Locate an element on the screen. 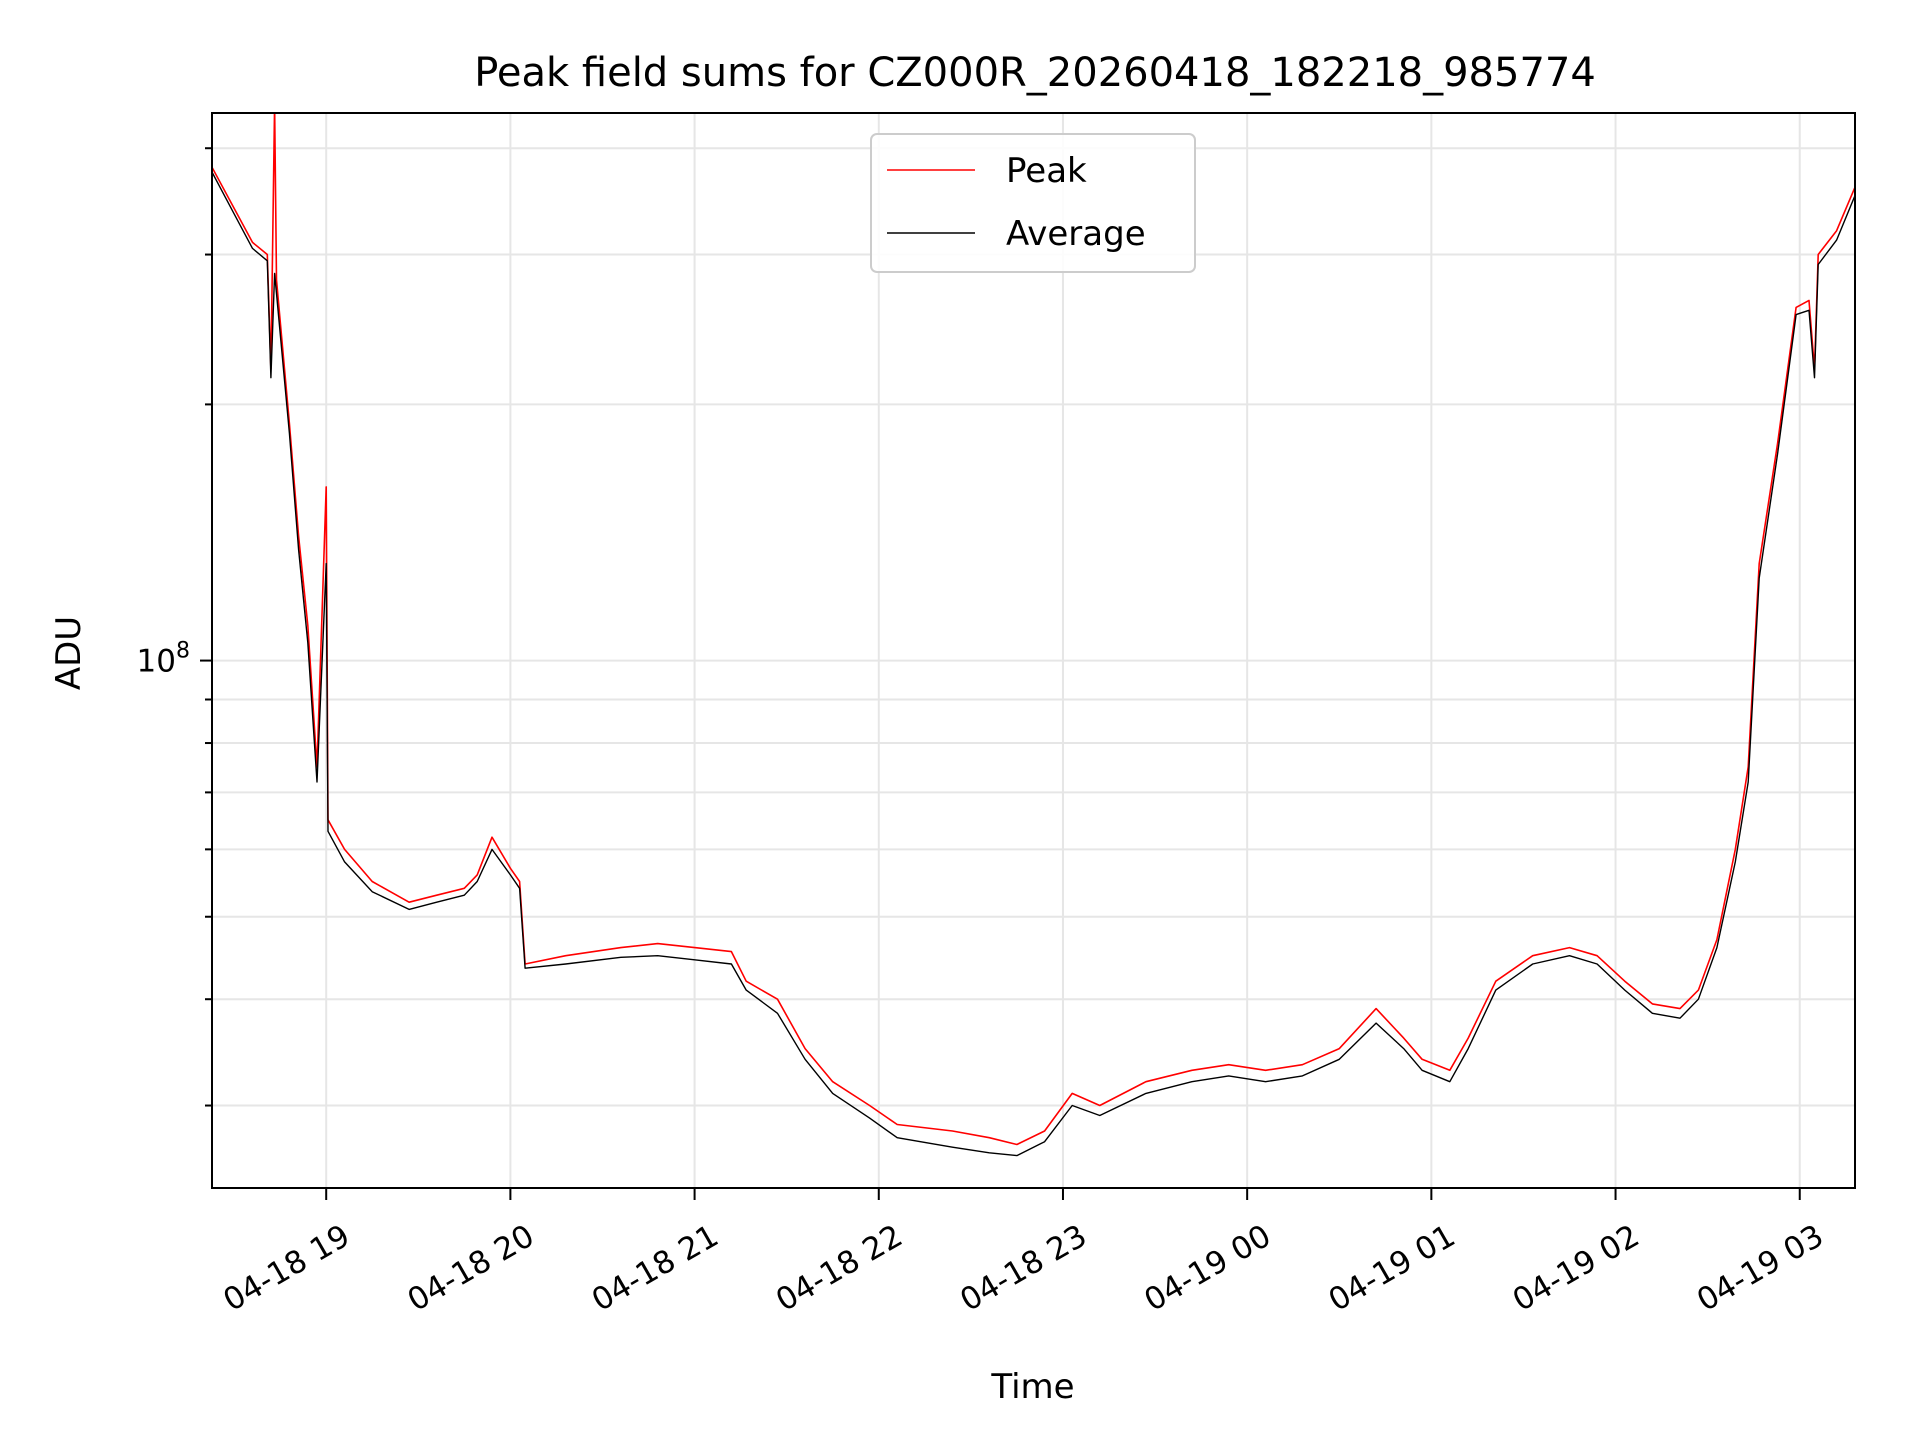 The width and height of the screenshot is (1920, 1440). y-axis-label: ADU is located at coordinates (69, 653).